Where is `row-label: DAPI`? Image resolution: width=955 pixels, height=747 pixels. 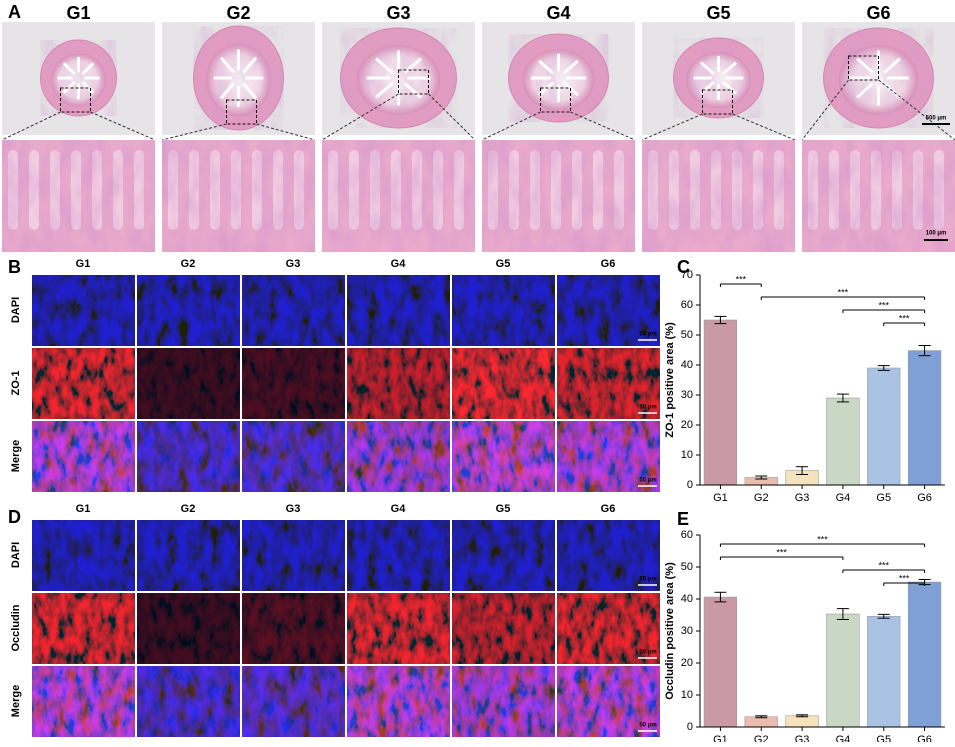
row-label: DAPI is located at coordinates (16, 555).